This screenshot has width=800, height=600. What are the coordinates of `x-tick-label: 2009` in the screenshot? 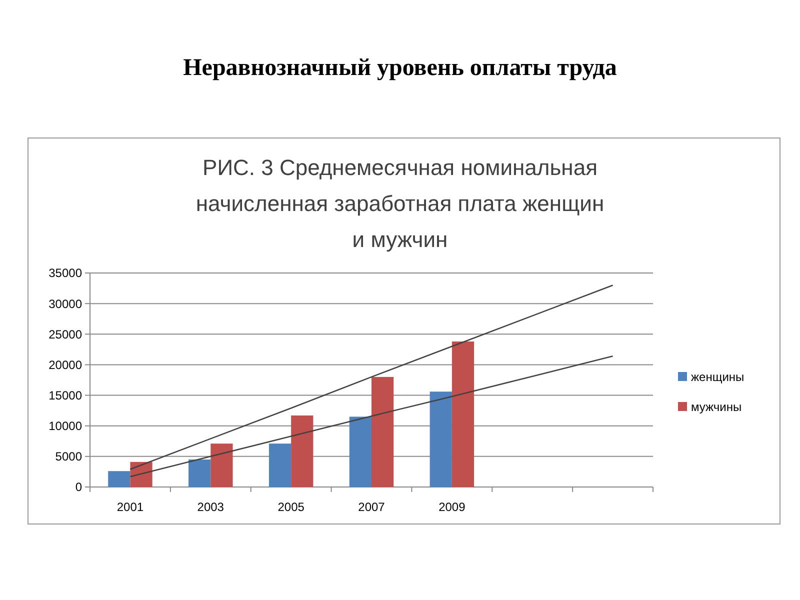 It's located at (452, 507).